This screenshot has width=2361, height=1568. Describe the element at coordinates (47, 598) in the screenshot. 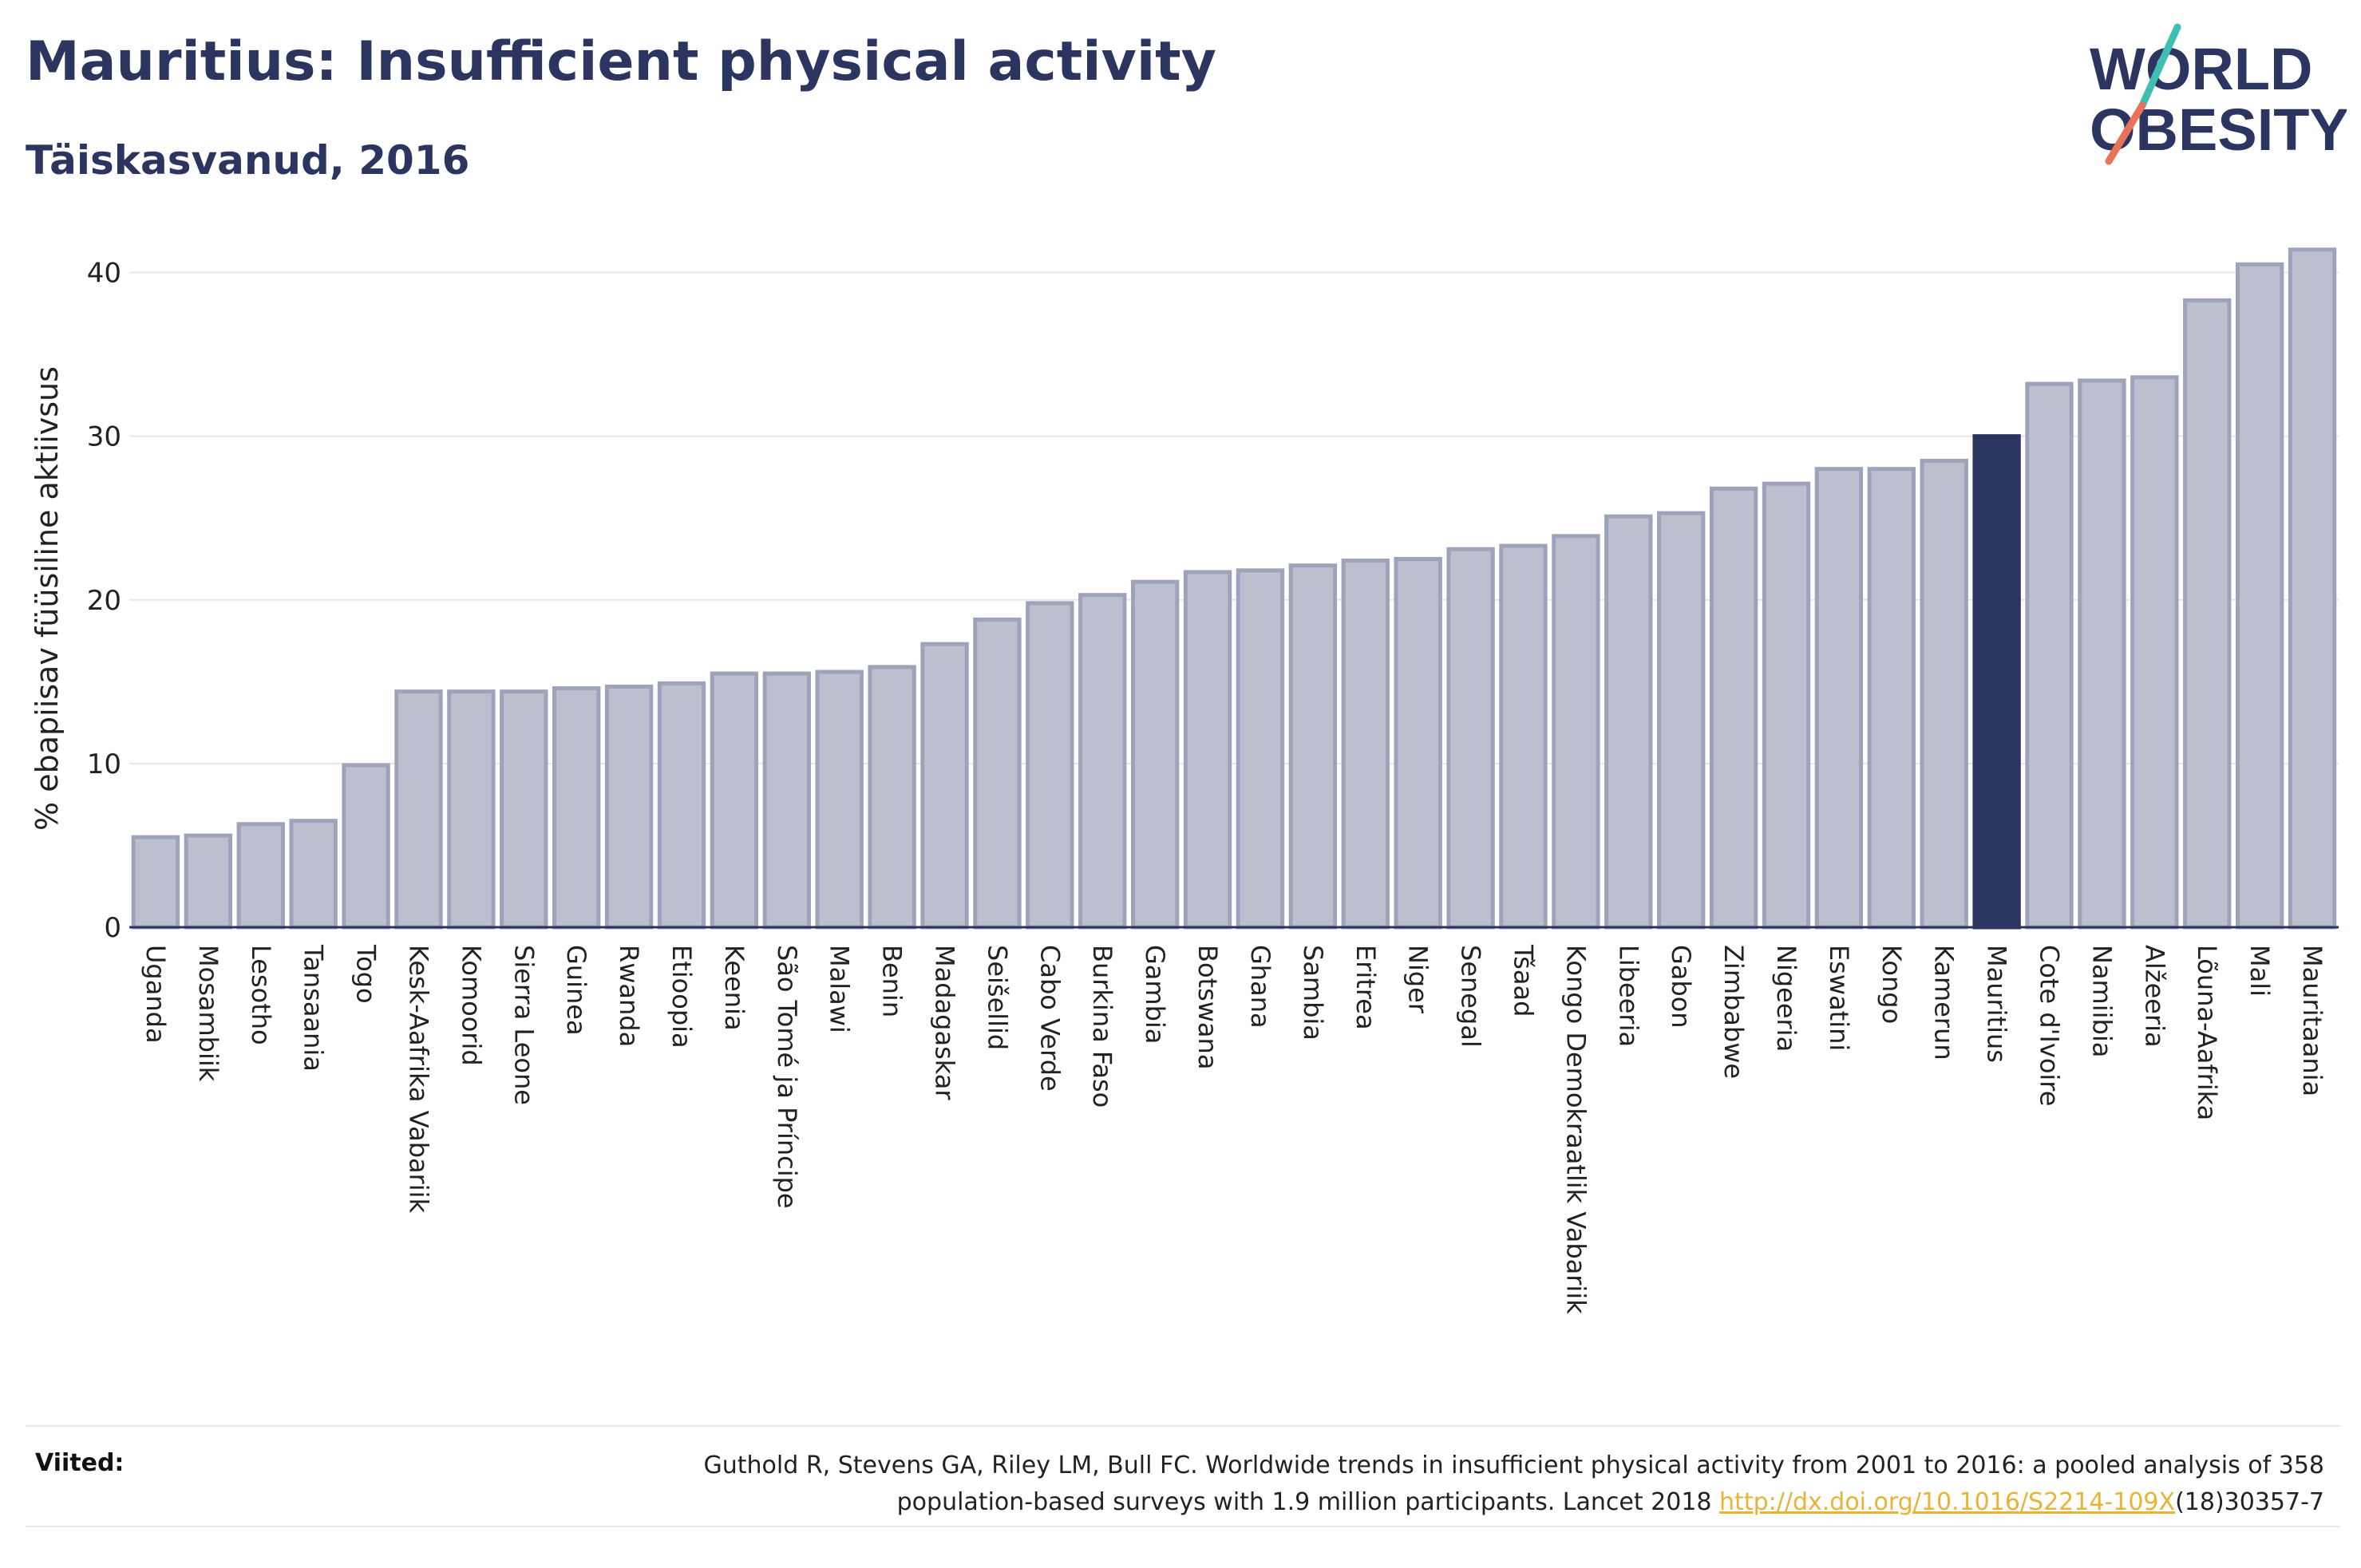

I see `y-axis-label: % ebapiisav füüsiline aktiivsus` at that location.